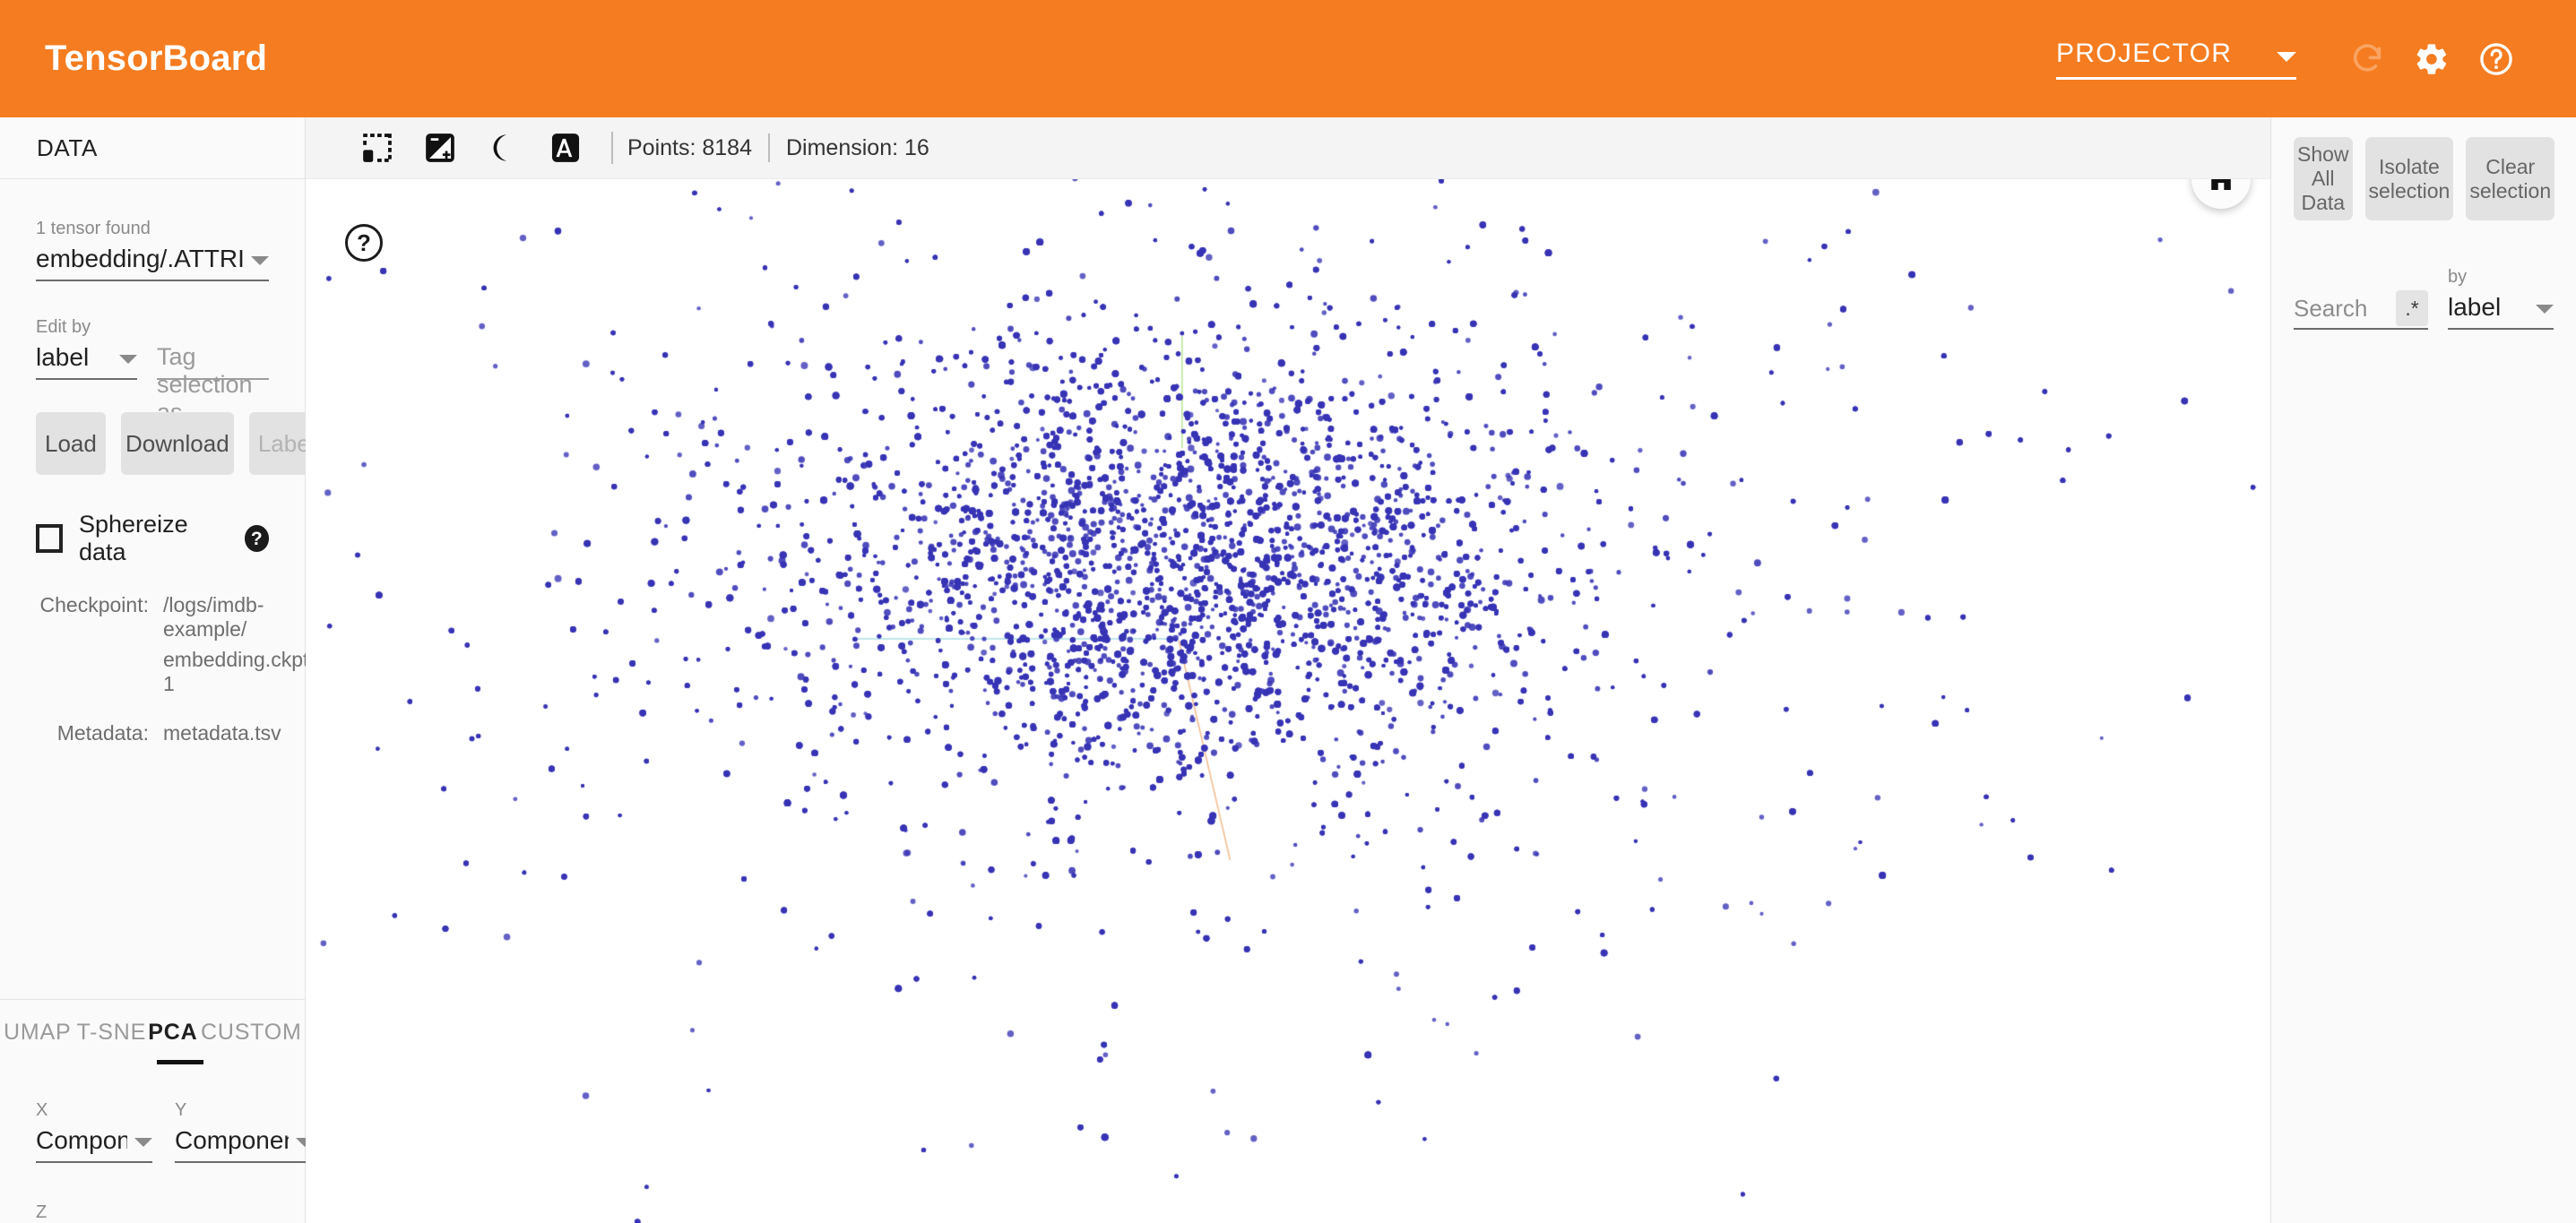 The image size is (2576, 1223). What do you see at coordinates (213, 385) in the screenshot?
I see `tag-selection-input: Tag selection as` at bounding box center [213, 385].